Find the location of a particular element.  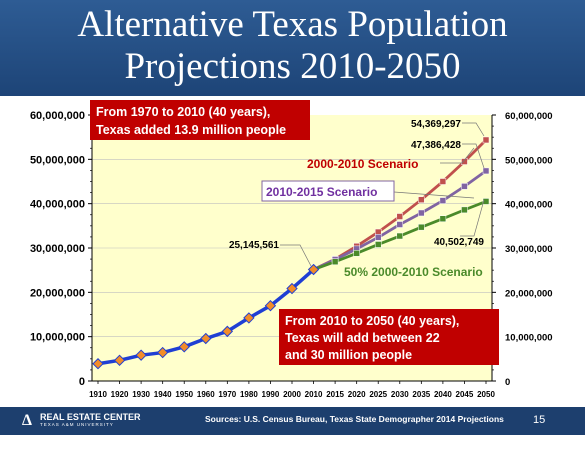

y-tick-label-left: 60,000,000 is located at coordinates (57, 116).